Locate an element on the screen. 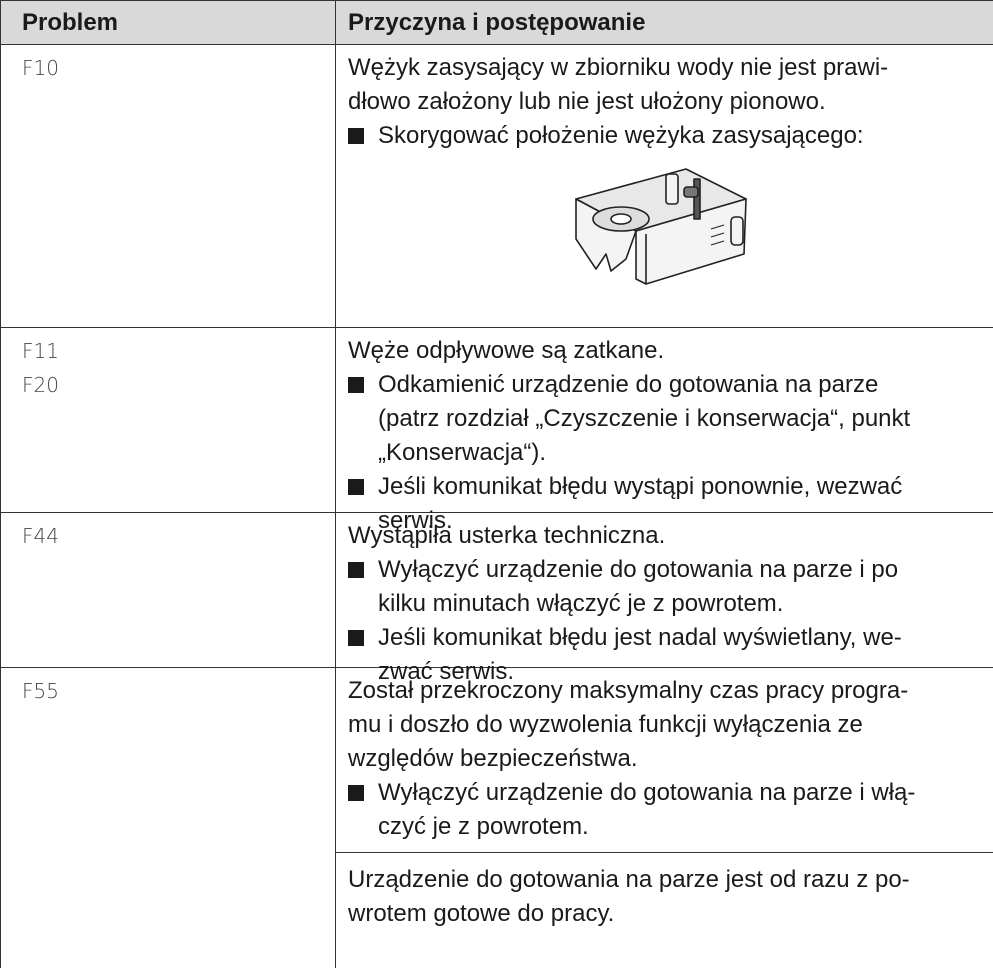 This screenshot has height=968, width=993. error-code: F20 is located at coordinates (40, 385).